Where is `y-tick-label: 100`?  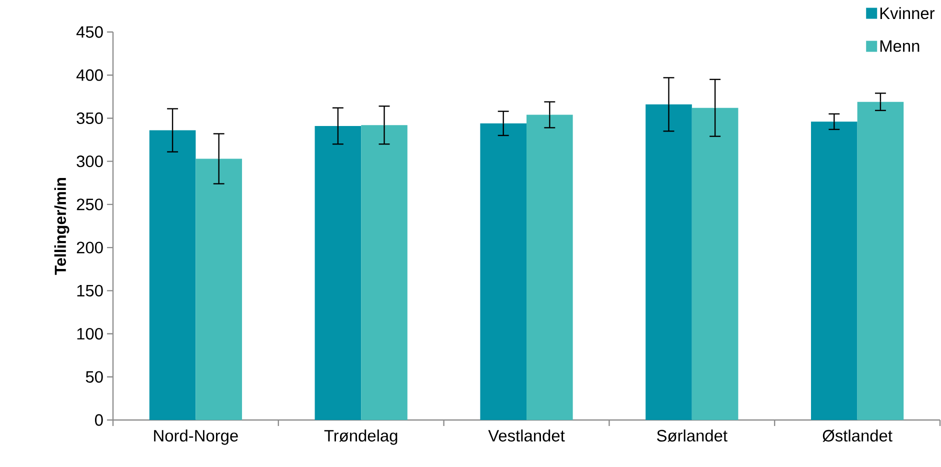
y-tick-label: 100 is located at coordinates (90, 334).